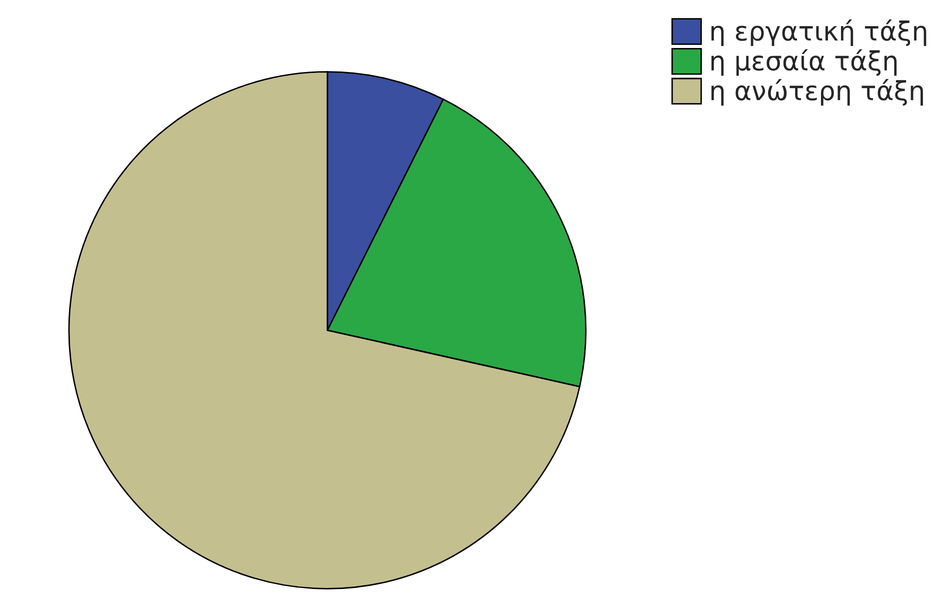 The image size is (949, 606). Describe the element at coordinates (818, 32) in the screenshot. I see `legend-label: η εργατική τάξη` at that location.